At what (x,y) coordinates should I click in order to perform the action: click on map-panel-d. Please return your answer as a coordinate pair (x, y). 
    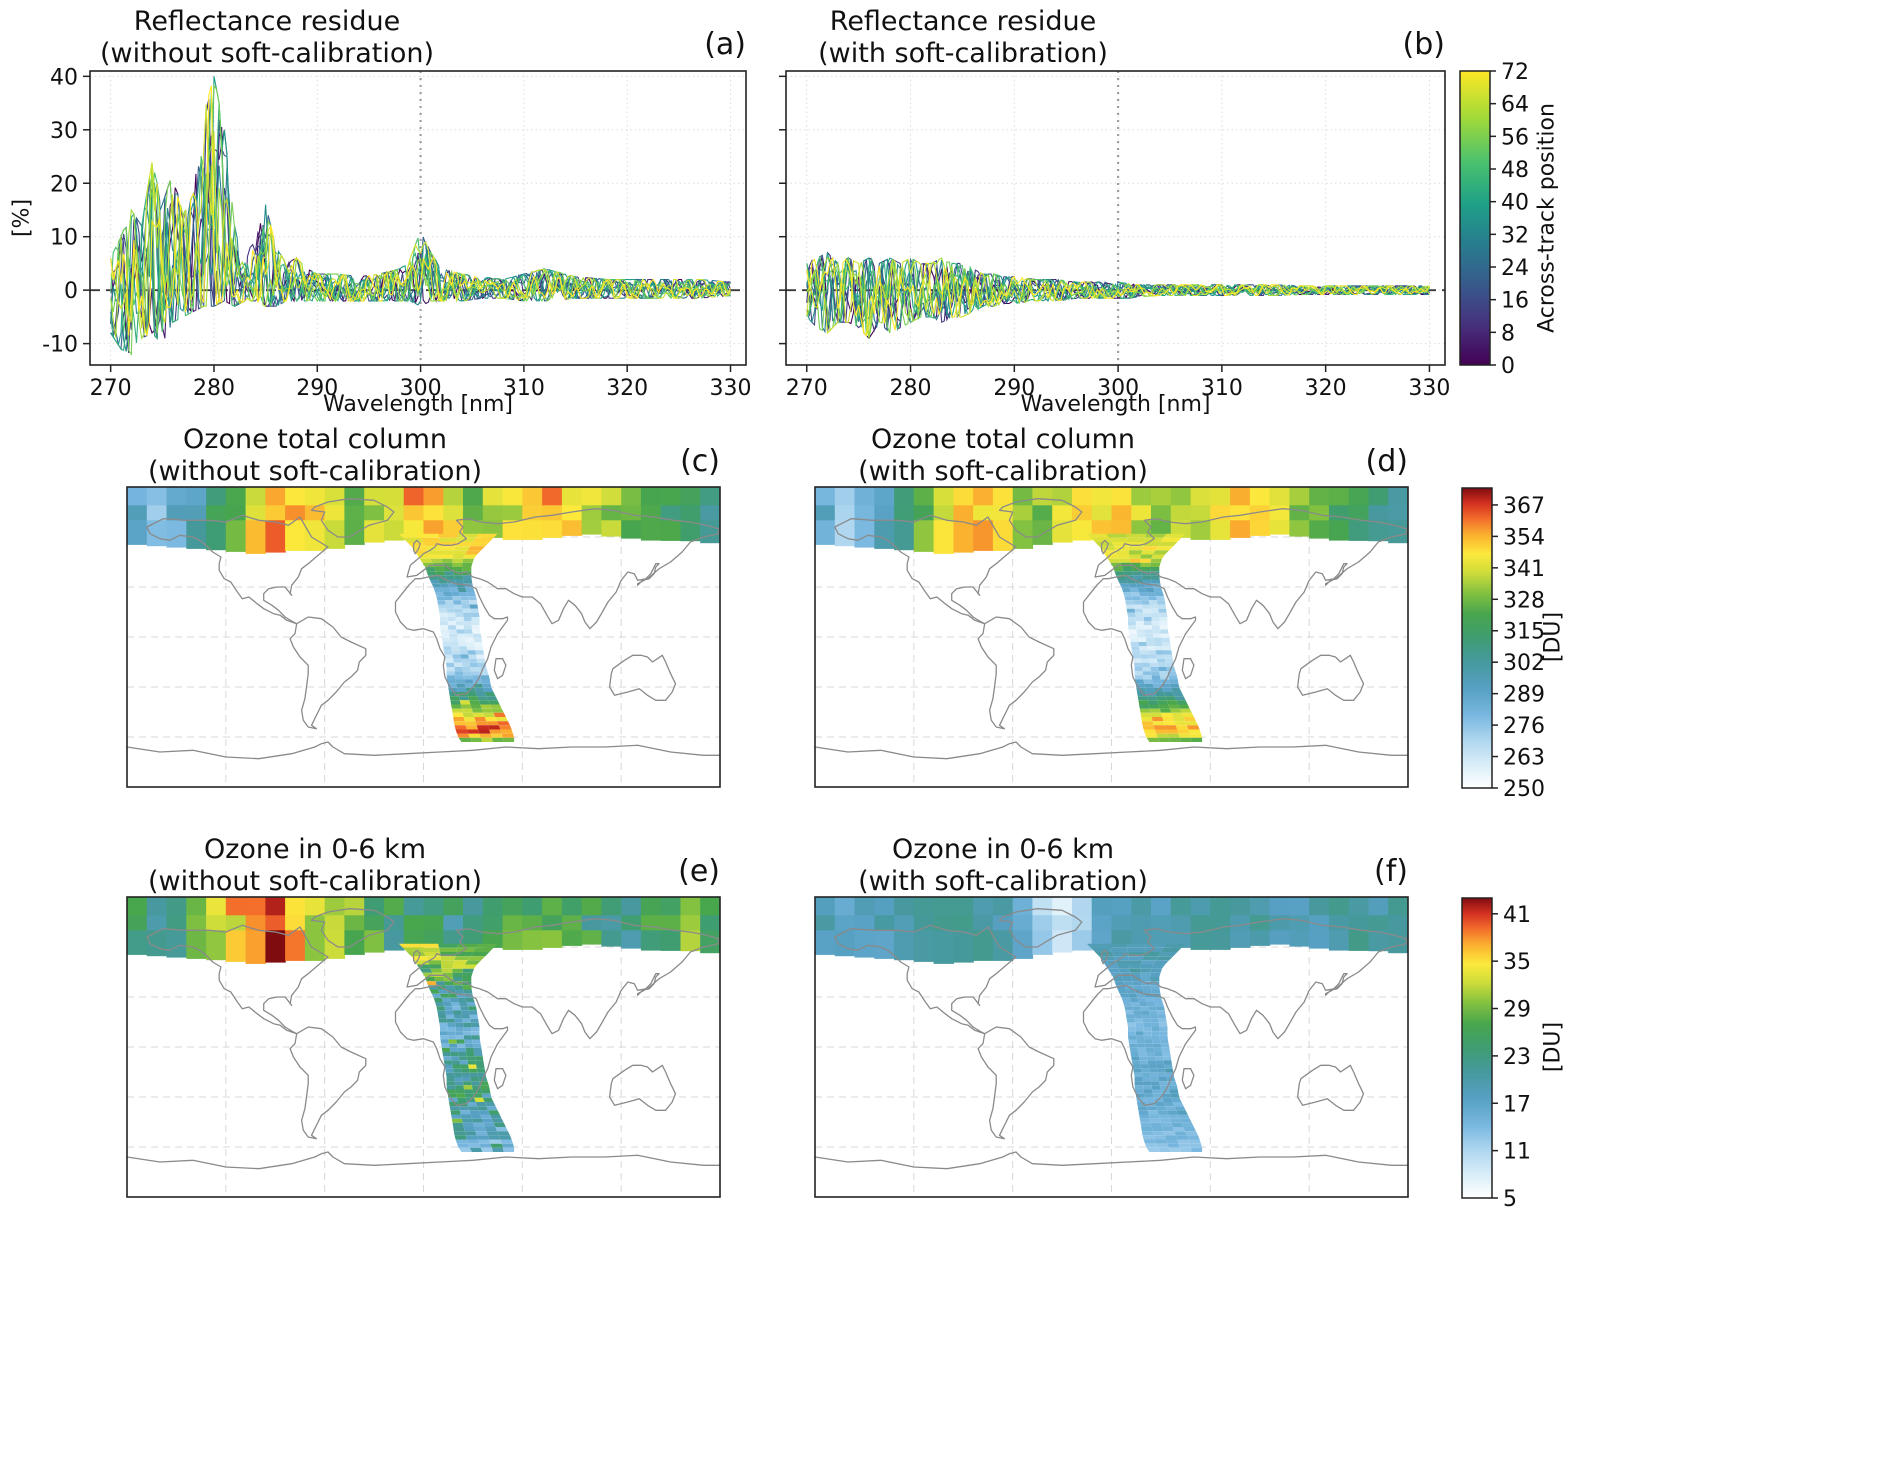
    Looking at the image, I should click on (1111, 637).